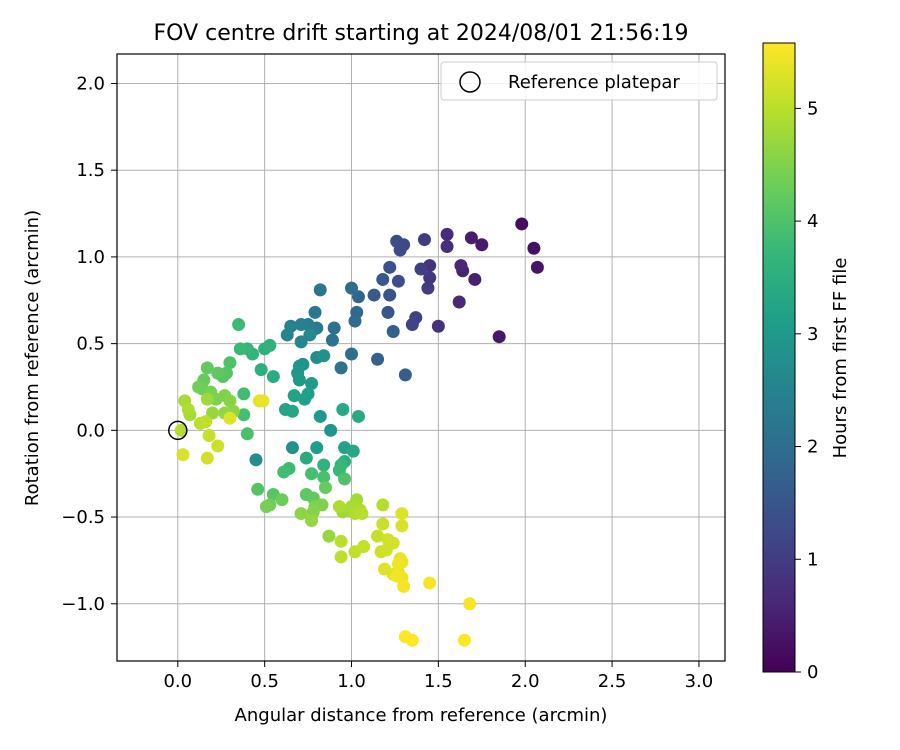 Image resolution: width=900 pixels, height=750 pixels. Describe the element at coordinates (812, 108) in the screenshot. I see `colorbar-tick-label: 5` at that location.